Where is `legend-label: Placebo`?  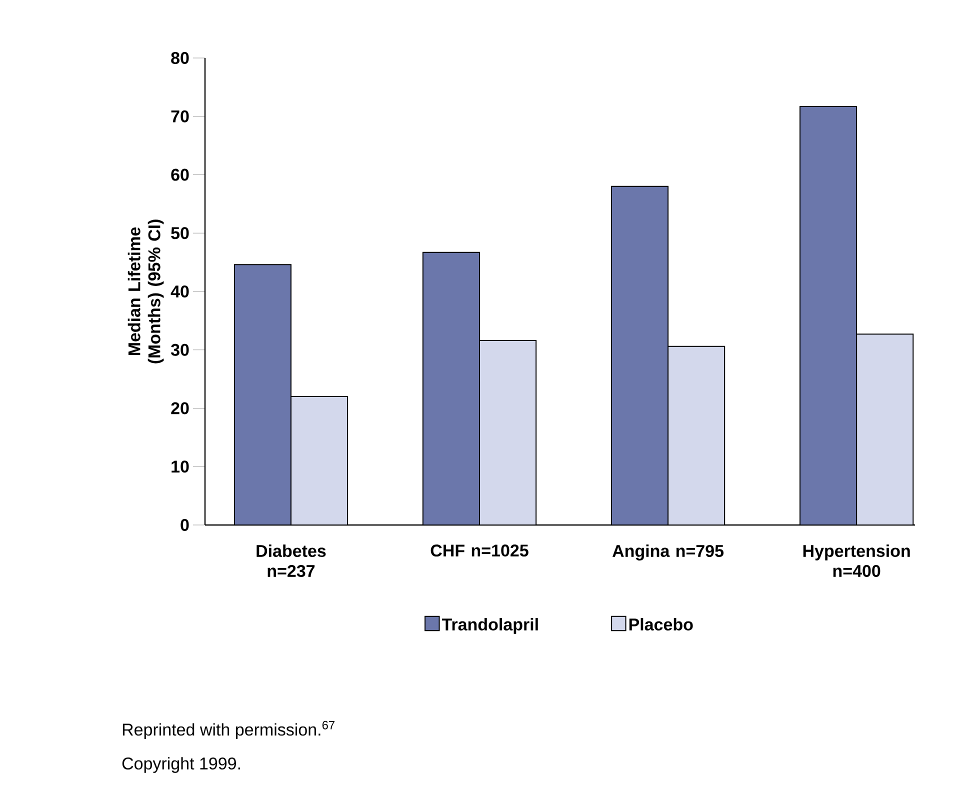 legend-label: Placebo is located at coordinates (661, 624).